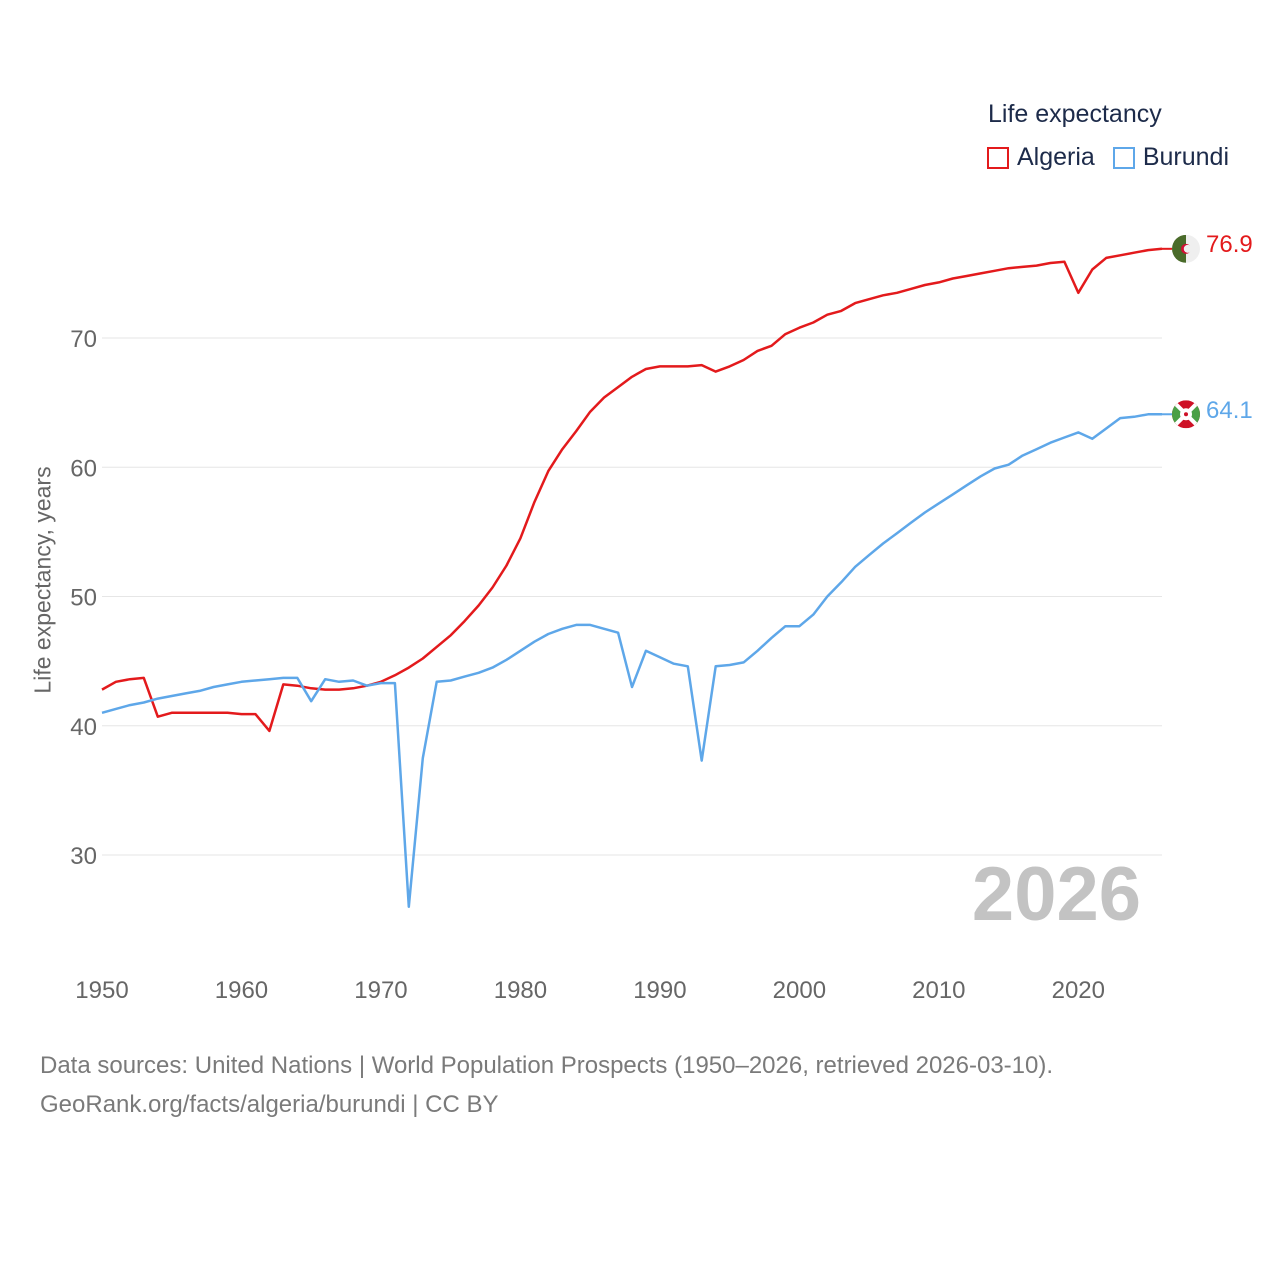  Describe the element at coordinates (1056, 157) in the screenshot. I see `legend-label-algeria: Algeria` at that location.